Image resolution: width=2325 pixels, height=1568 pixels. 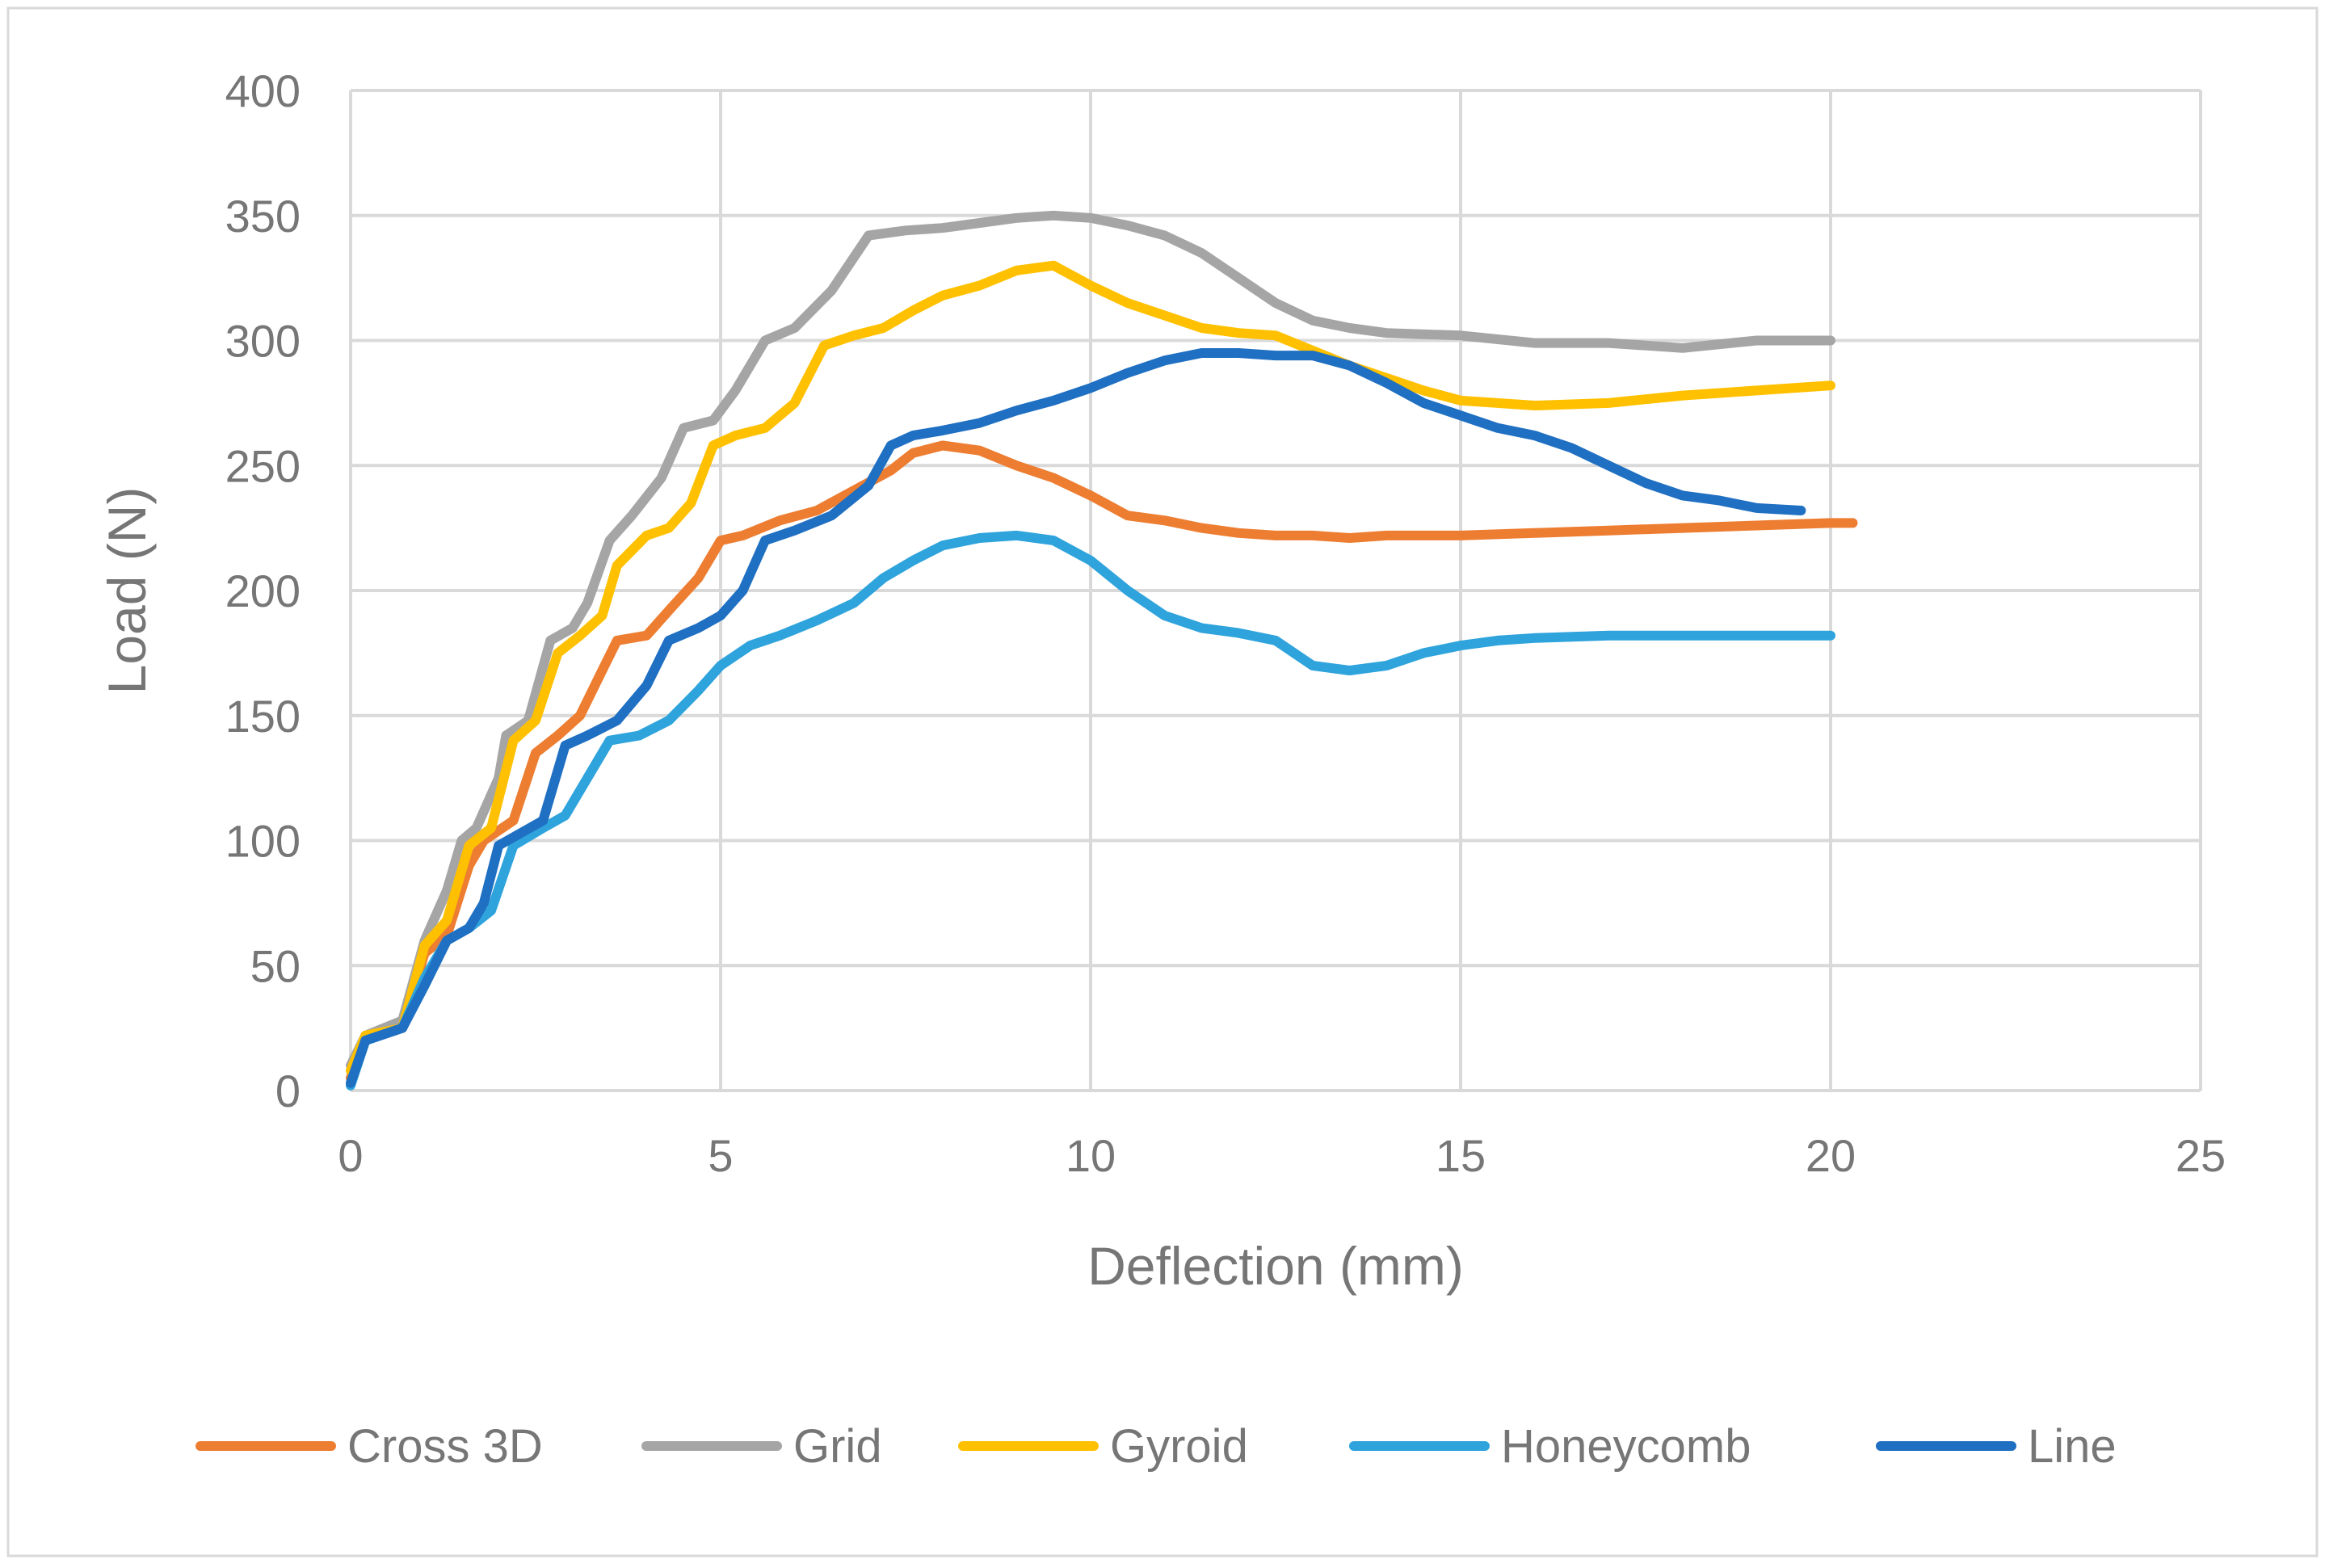 I want to click on y-tick-label: 150, so click(x=263, y=717).